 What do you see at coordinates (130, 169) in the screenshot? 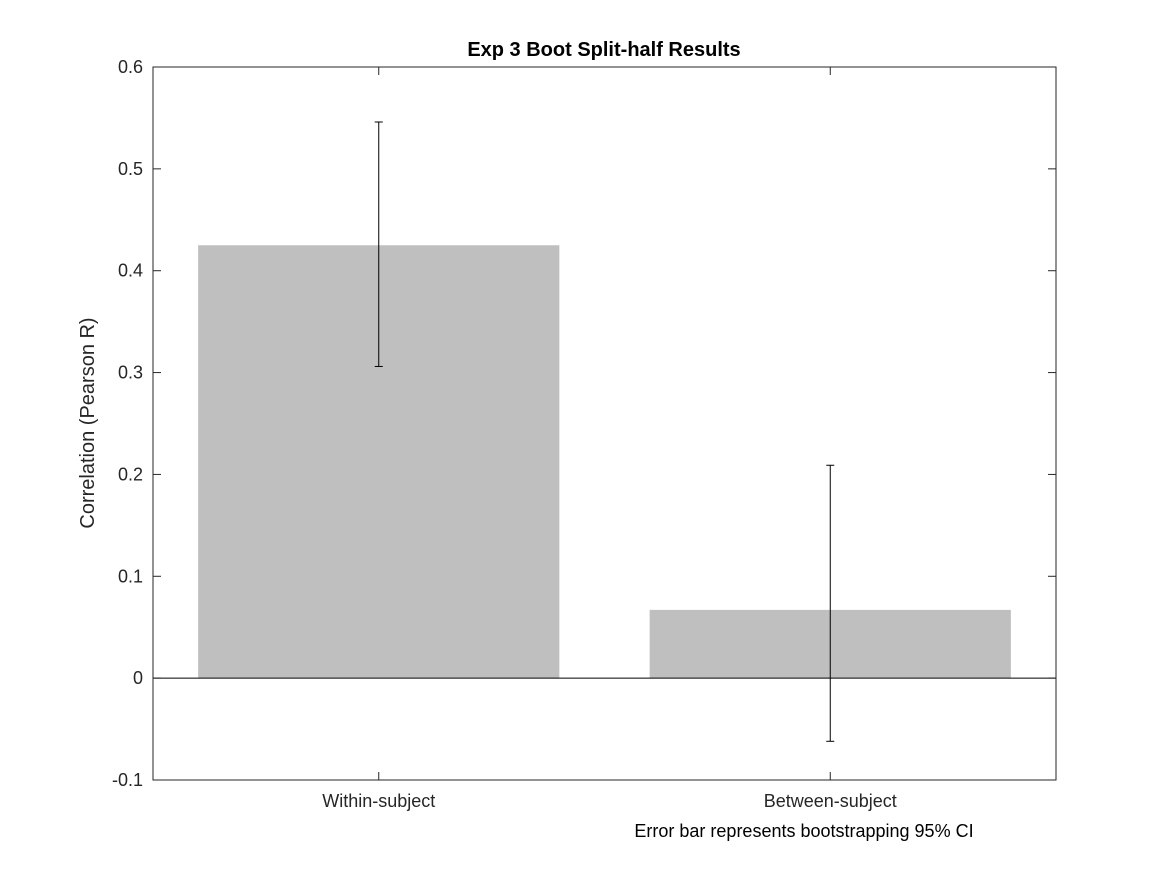
I see `y-tick-label: 0.5` at bounding box center [130, 169].